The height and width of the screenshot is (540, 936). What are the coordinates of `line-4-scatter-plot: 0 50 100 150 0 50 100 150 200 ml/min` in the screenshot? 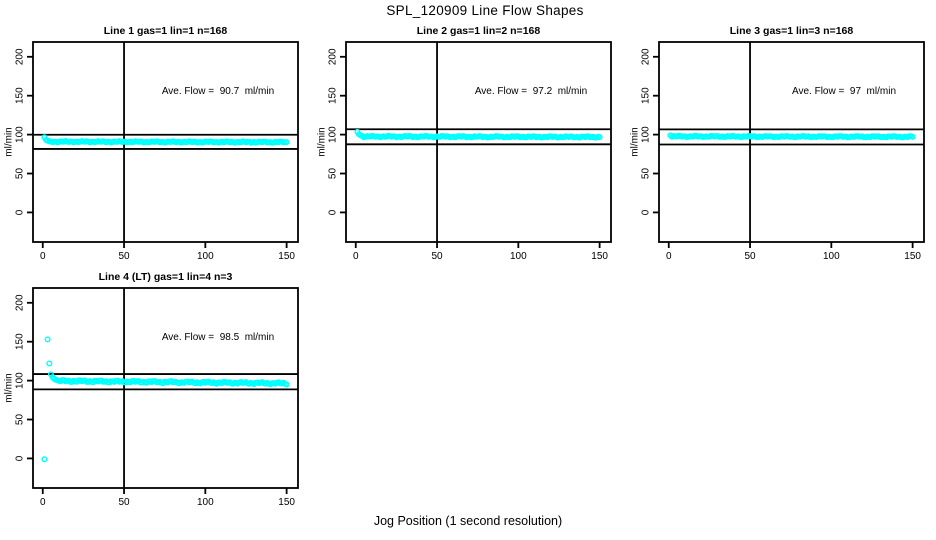 It's located at (151, 397).